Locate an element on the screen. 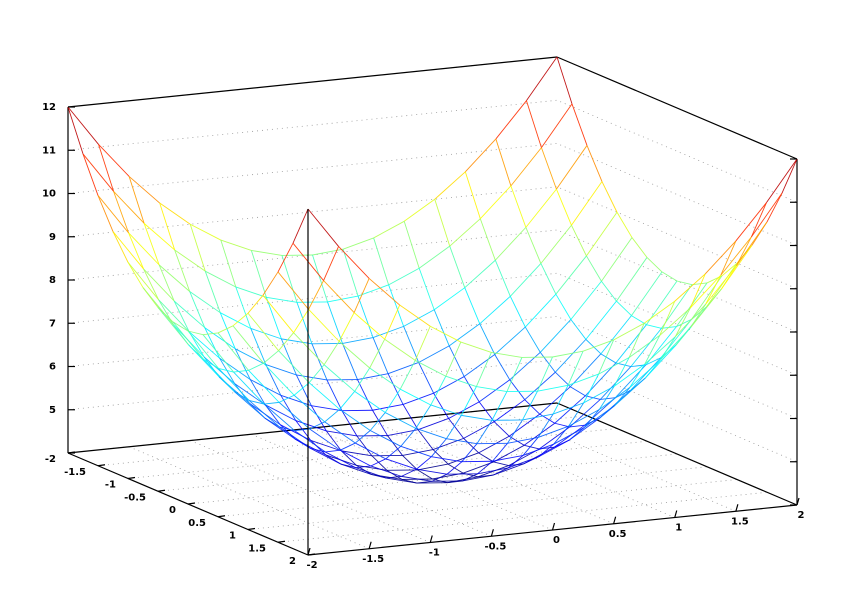 The image size is (866, 603). y-tick-label: -0.5 is located at coordinates (135, 497).